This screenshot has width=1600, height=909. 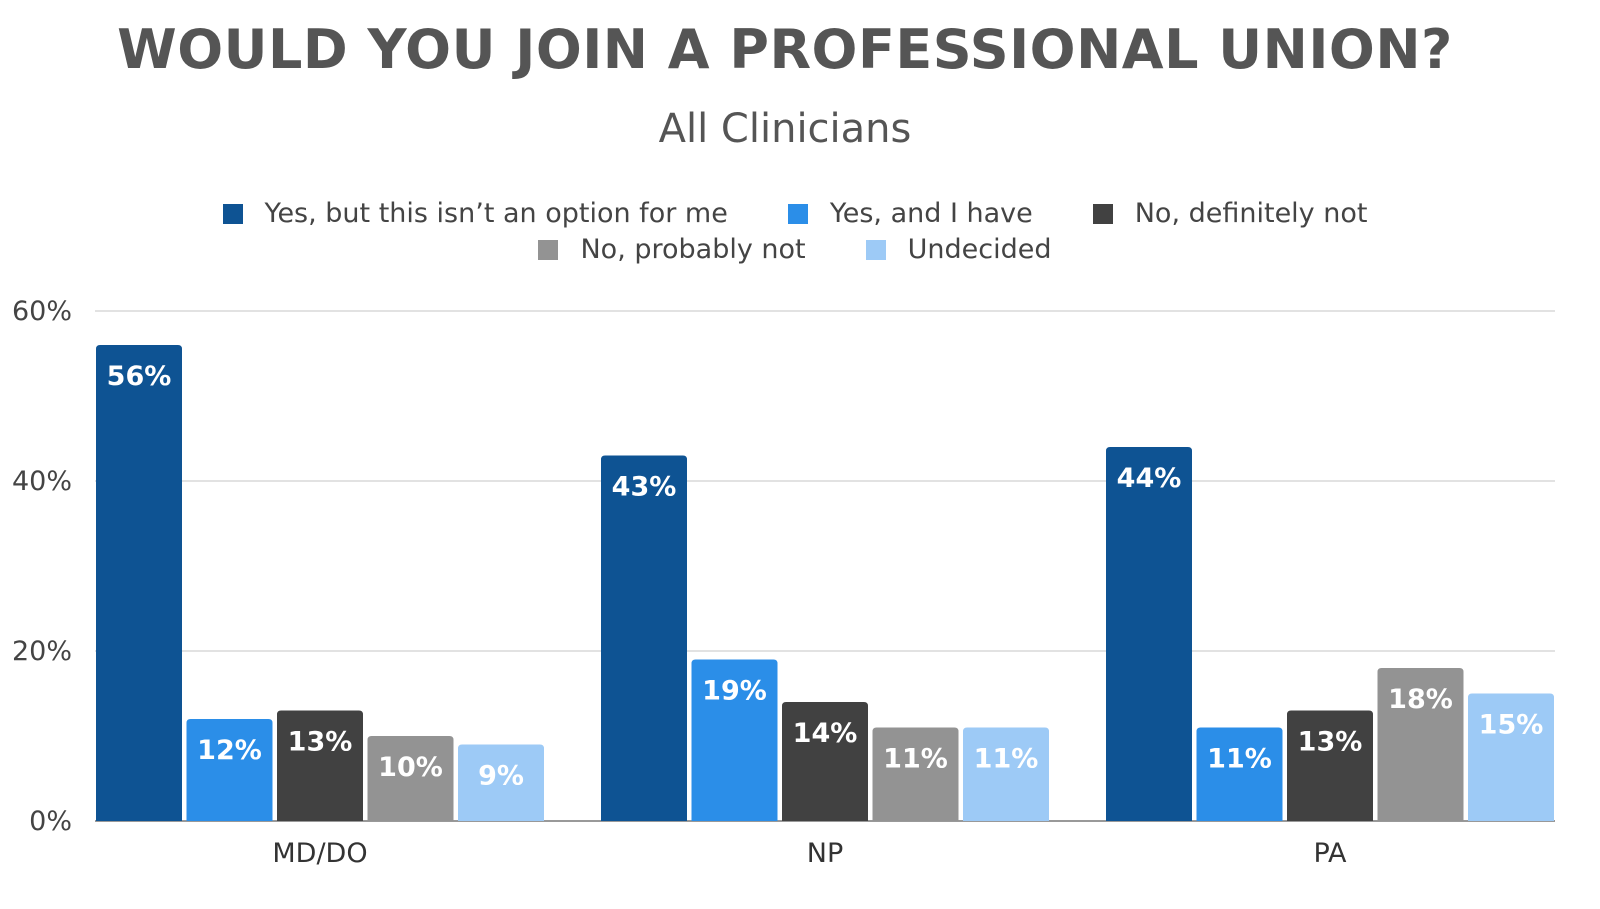 What do you see at coordinates (734, 691) in the screenshot?
I see `bar-value-label: 19%` at bounding box center [734, 691].